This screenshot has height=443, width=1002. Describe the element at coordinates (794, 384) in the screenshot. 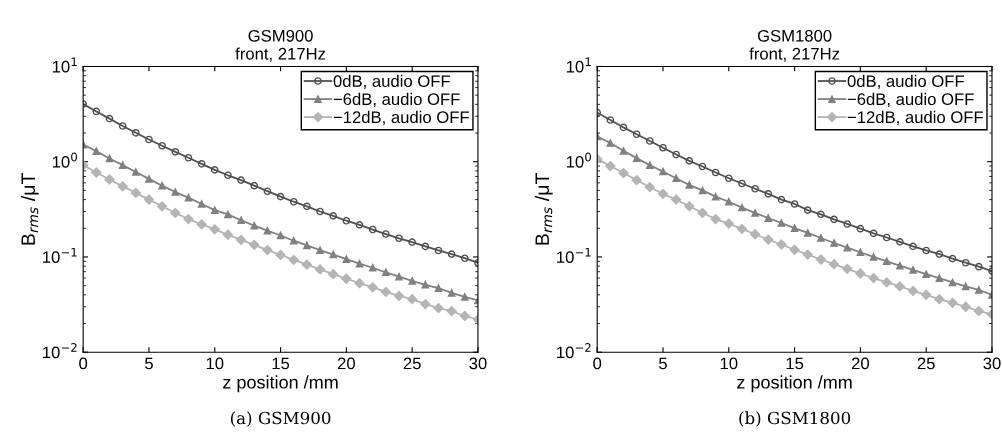

I see `x-axis-title: z position /mm` at that location.